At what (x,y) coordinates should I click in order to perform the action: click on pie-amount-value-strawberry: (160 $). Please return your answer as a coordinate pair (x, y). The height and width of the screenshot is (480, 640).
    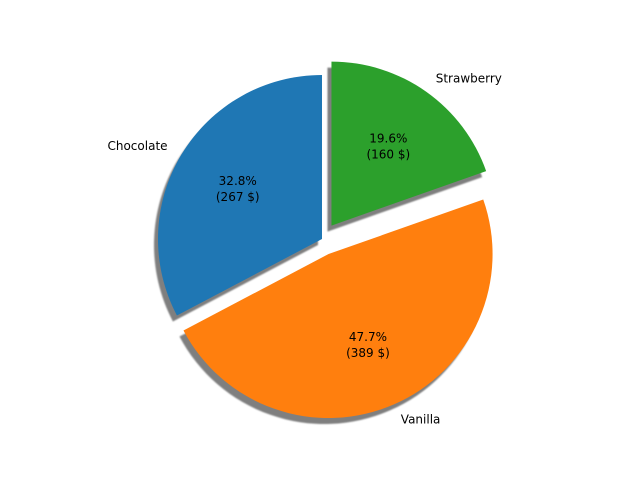
    Looking at the image, I should click on (388, 154).